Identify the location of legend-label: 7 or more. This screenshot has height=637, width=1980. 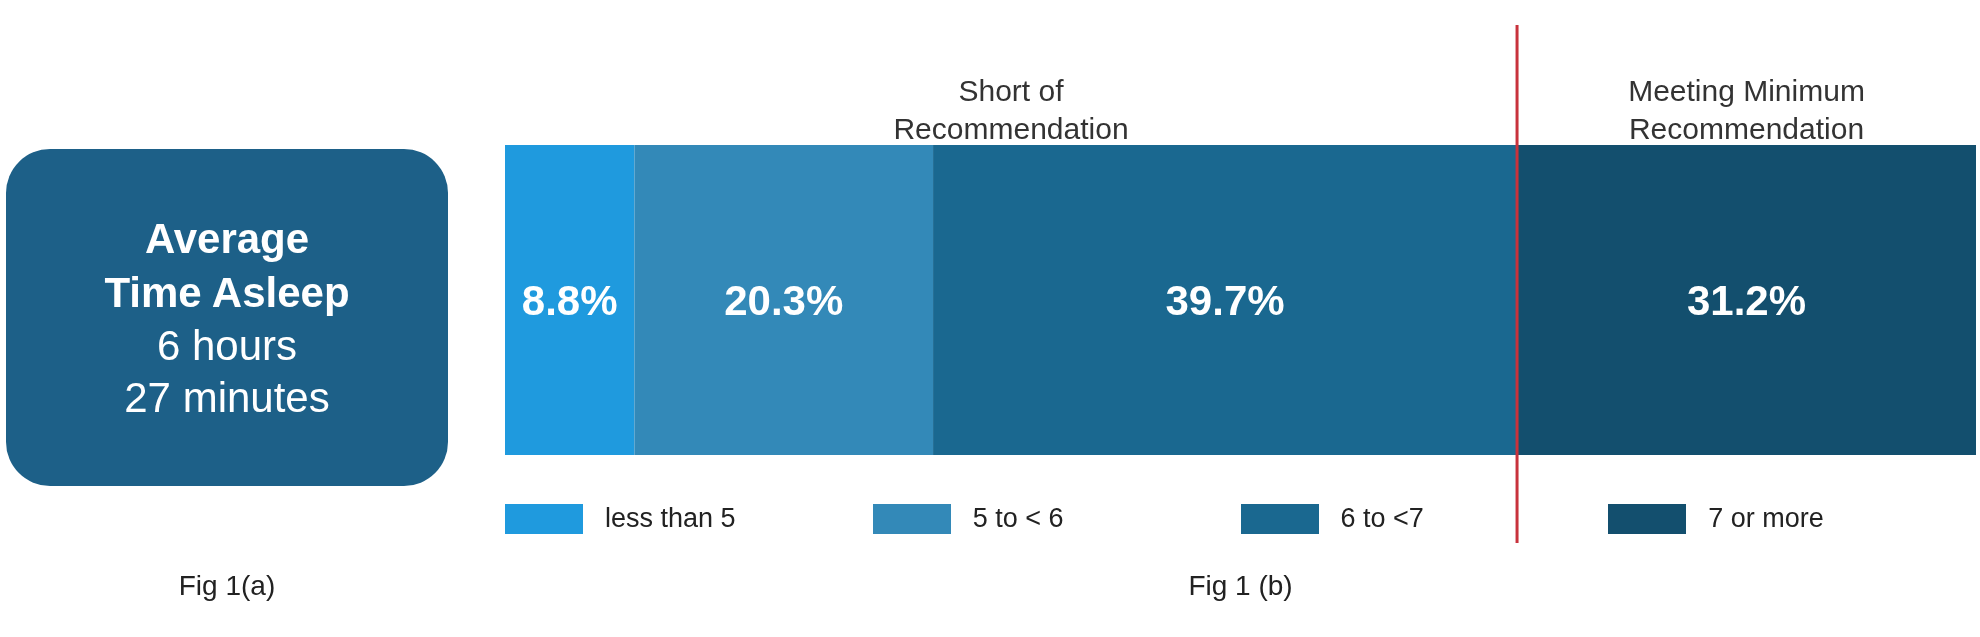
(1766, 518).